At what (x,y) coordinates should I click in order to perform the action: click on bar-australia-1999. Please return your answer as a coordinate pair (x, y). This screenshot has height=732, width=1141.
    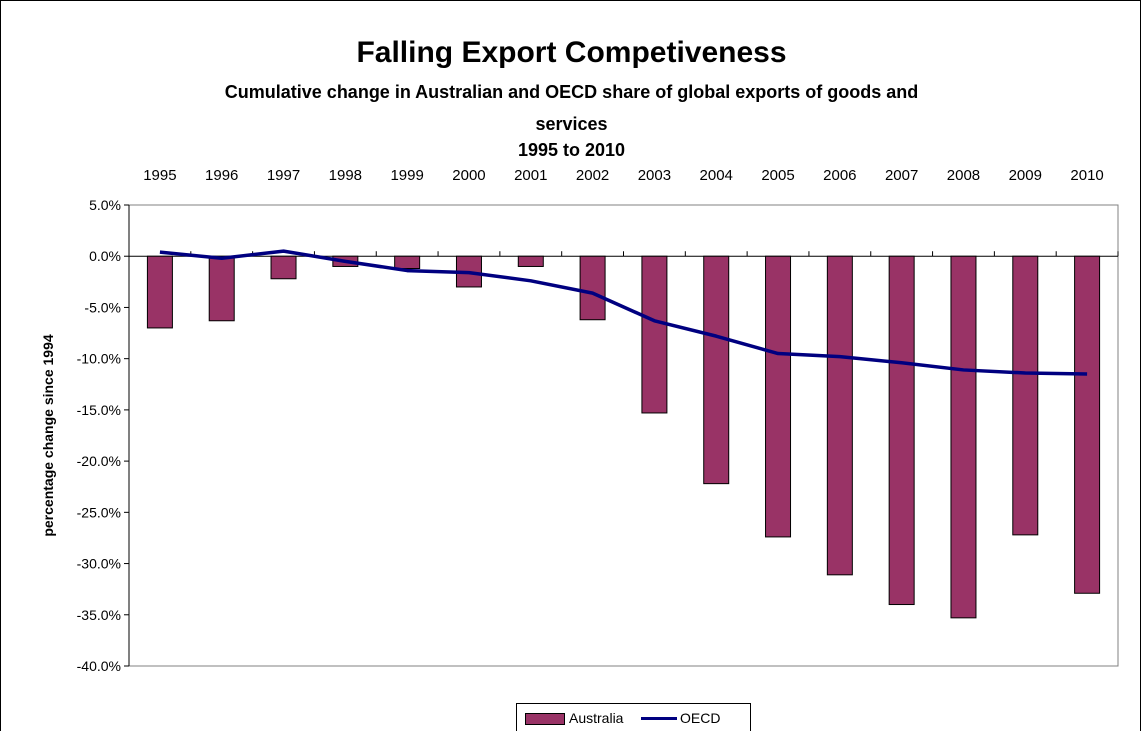
    Looking at the image, I should click on (407, 262).